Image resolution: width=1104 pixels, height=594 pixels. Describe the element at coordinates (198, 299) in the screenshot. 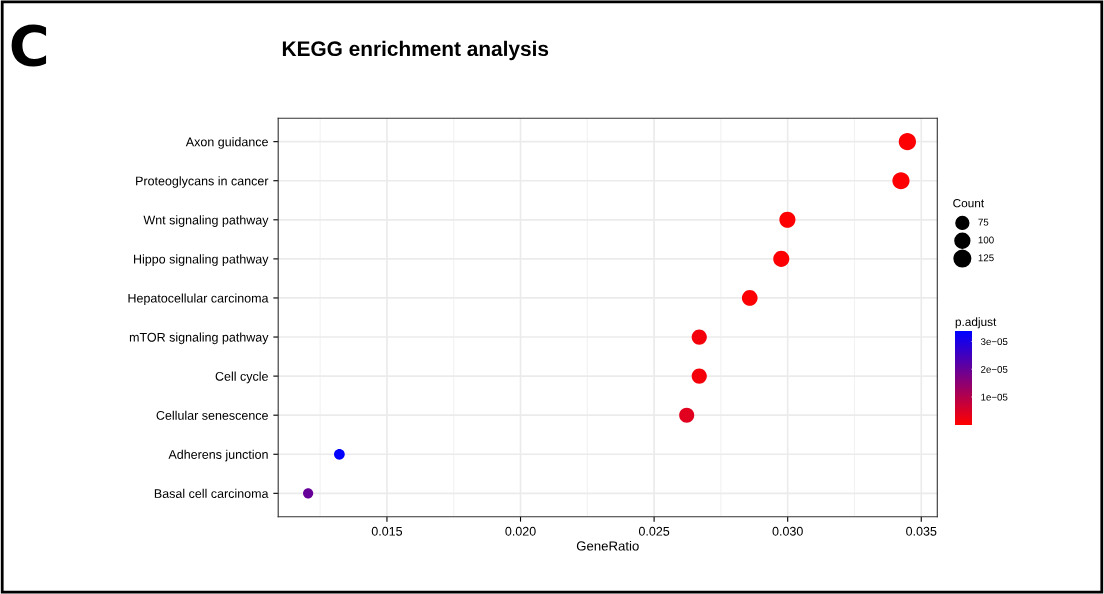

I see `y-tick-label: Hepatocellular carcinoma` at that location.